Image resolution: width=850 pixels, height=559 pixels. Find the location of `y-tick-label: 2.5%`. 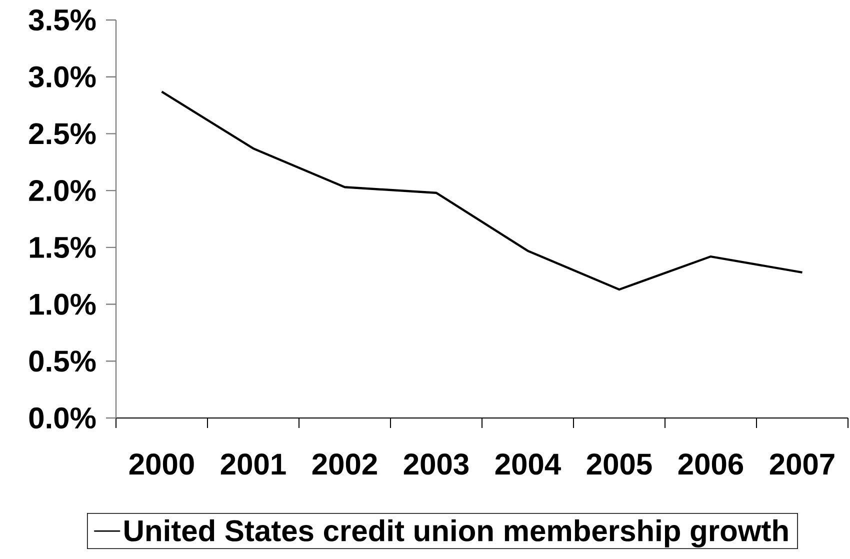

y-tick-label: 2.5% is located at coordinates (62, 133).